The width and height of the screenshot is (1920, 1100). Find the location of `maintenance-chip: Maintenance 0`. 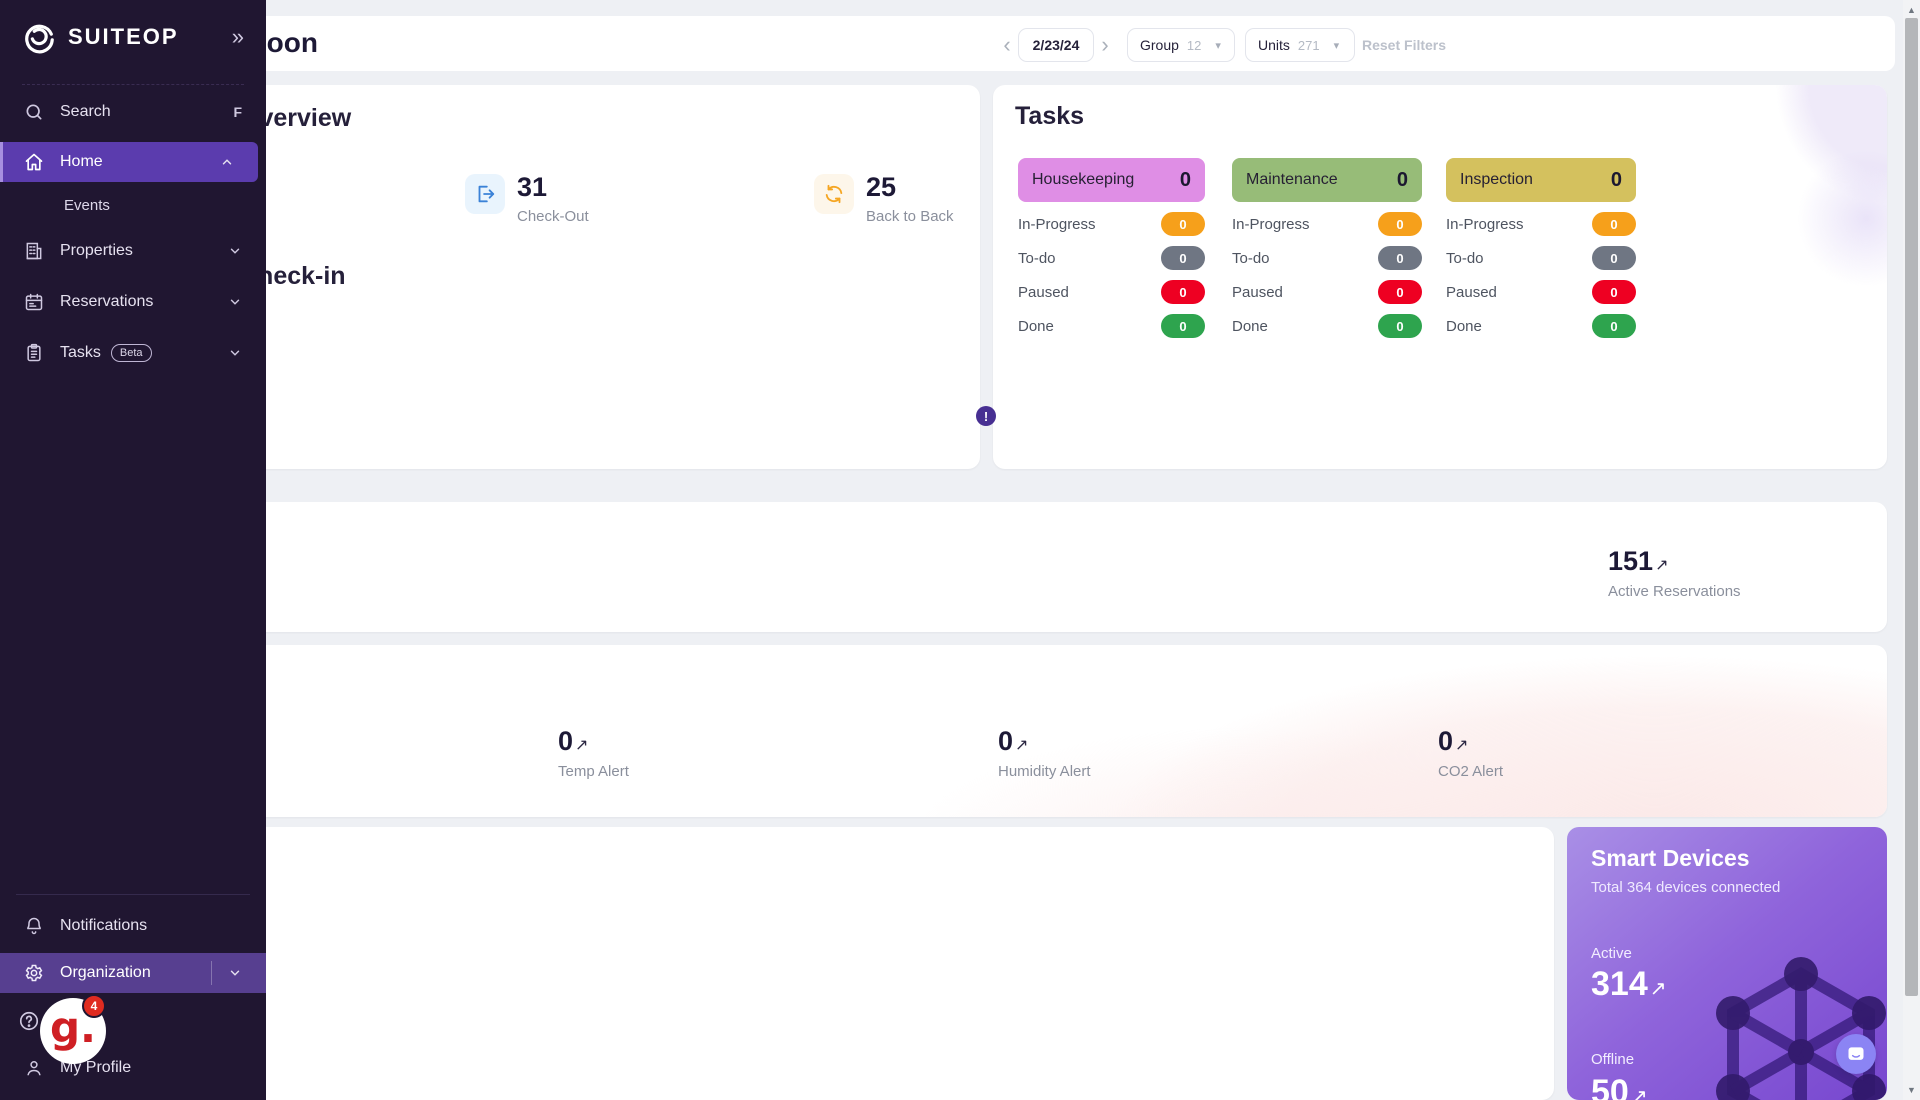

maintenance-chip: Maintenance 0 is located at coordinates (1327, 180).